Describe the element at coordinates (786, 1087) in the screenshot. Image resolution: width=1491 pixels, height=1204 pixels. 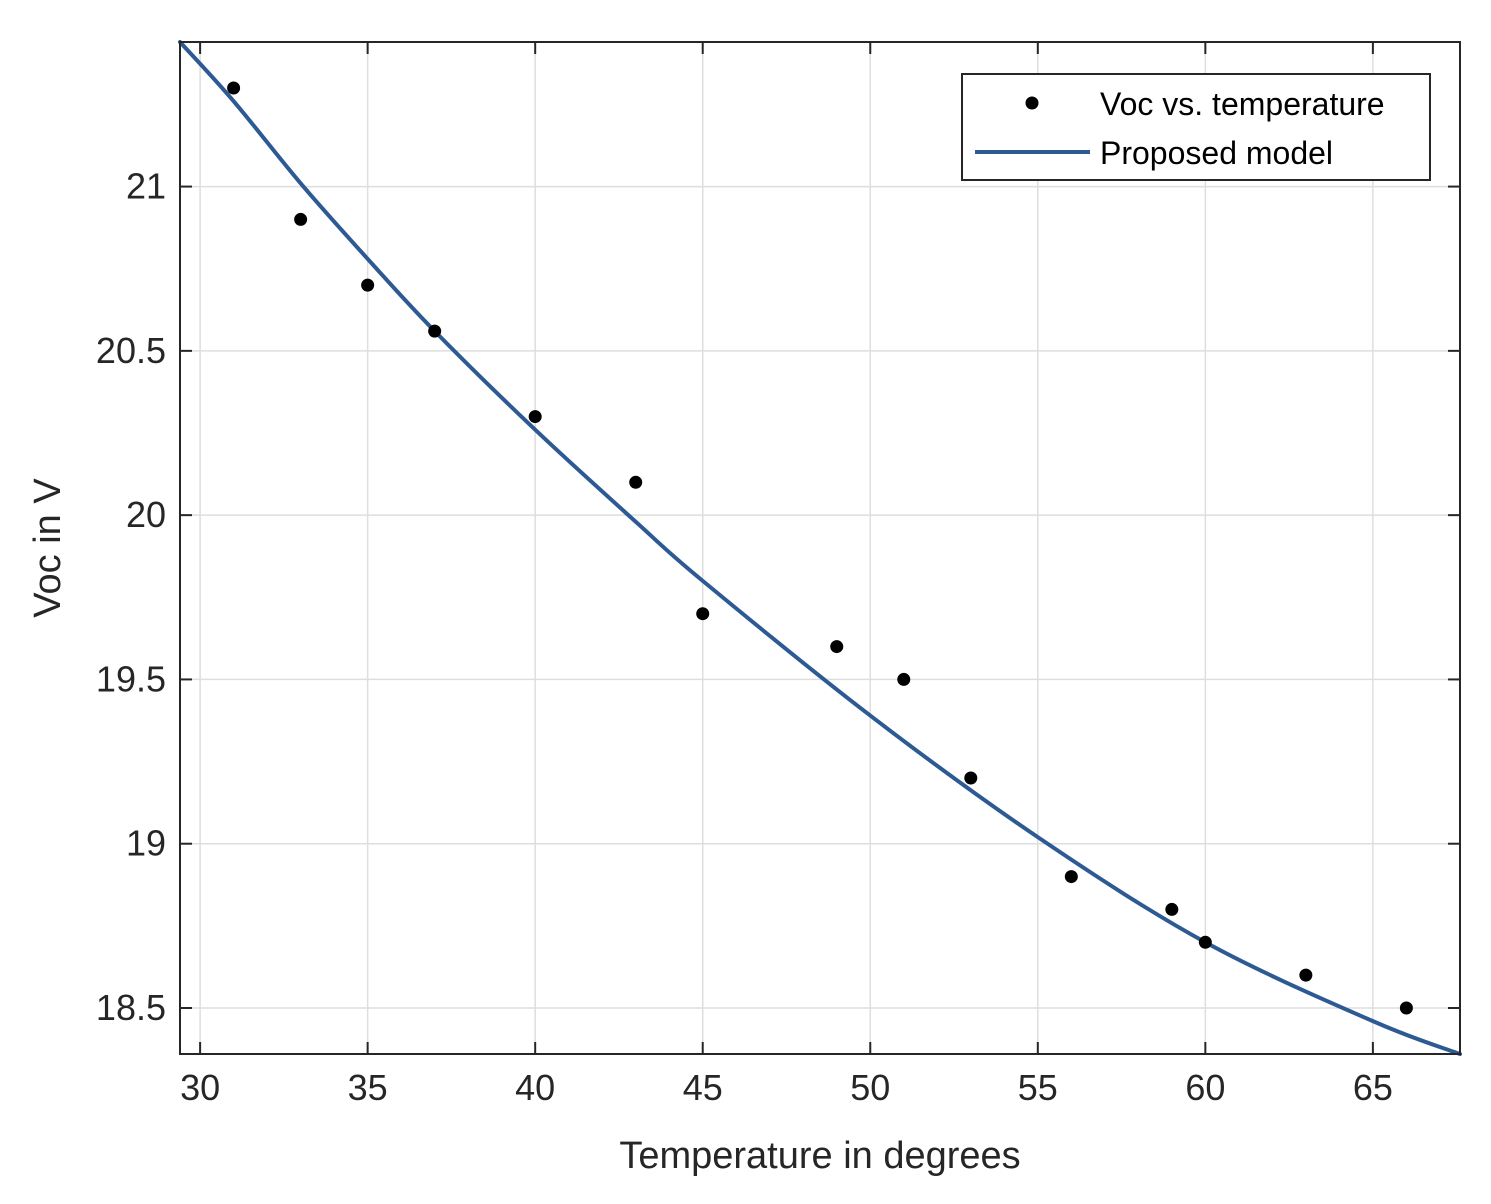
I see `x-tick-labels: 30 35 40 45 50 55 60 65` at that location.